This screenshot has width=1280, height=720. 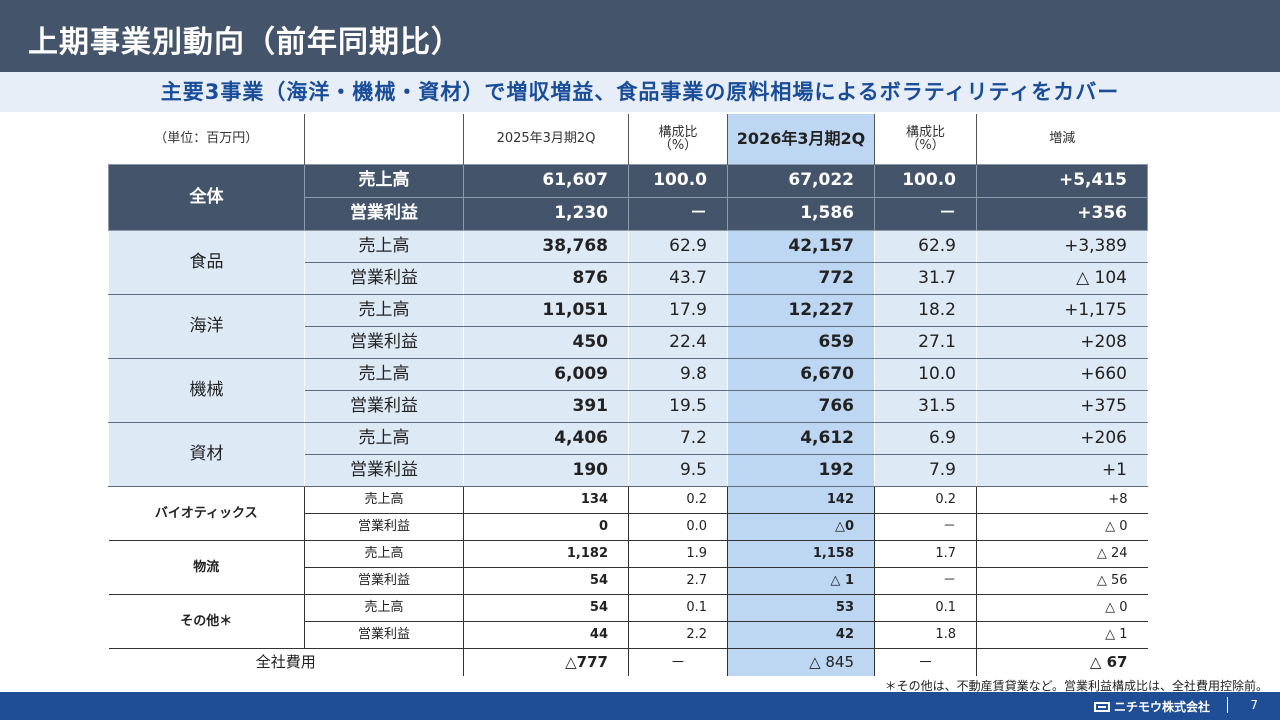 What do you see at coordinates (546, 246) in the screenshot?
I see `prev-value: 38,768` at bounding box center [546, 246].